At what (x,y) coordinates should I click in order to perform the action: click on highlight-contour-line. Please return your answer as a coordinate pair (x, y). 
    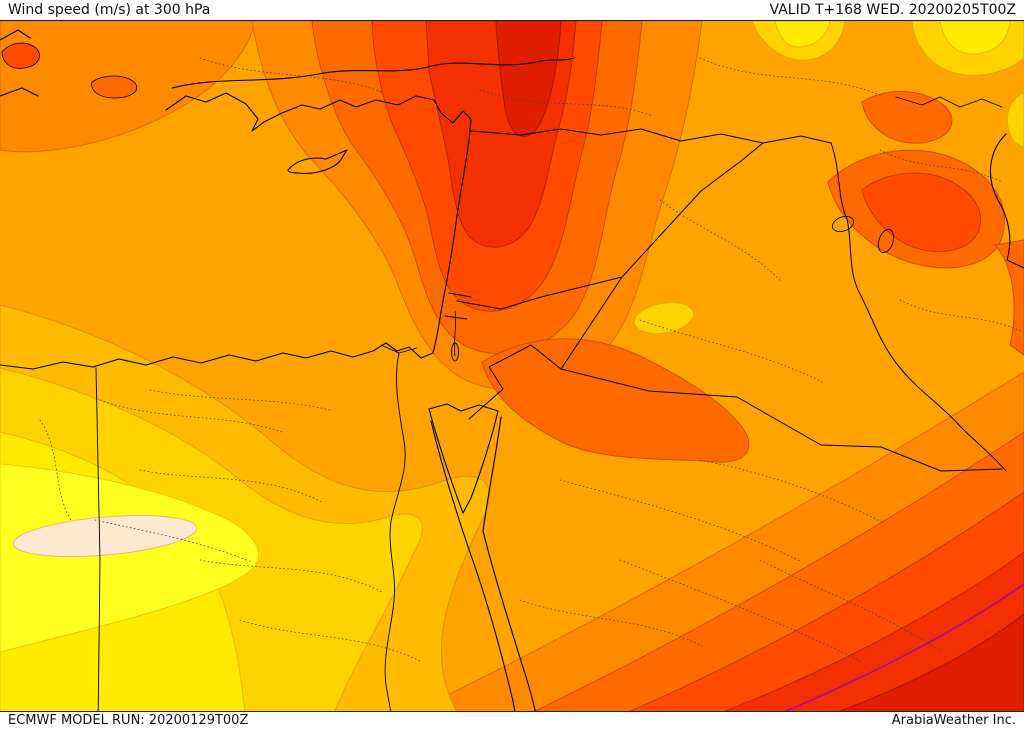
    Looking at the image, I should click on (904, 647).